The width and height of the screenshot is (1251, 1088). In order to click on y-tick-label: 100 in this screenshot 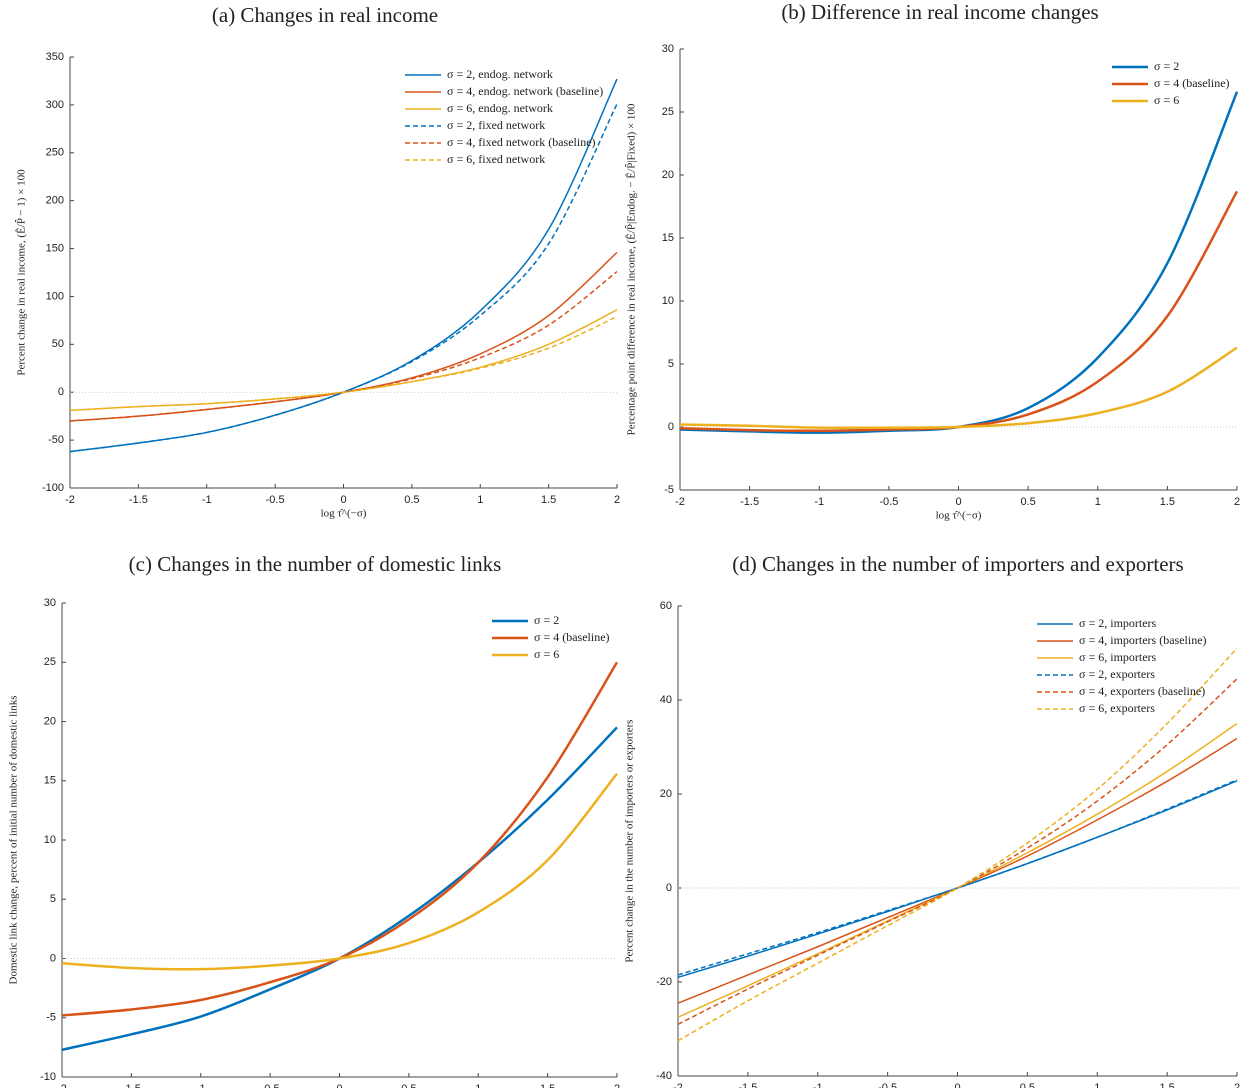, I will do `click(55, 296)`.